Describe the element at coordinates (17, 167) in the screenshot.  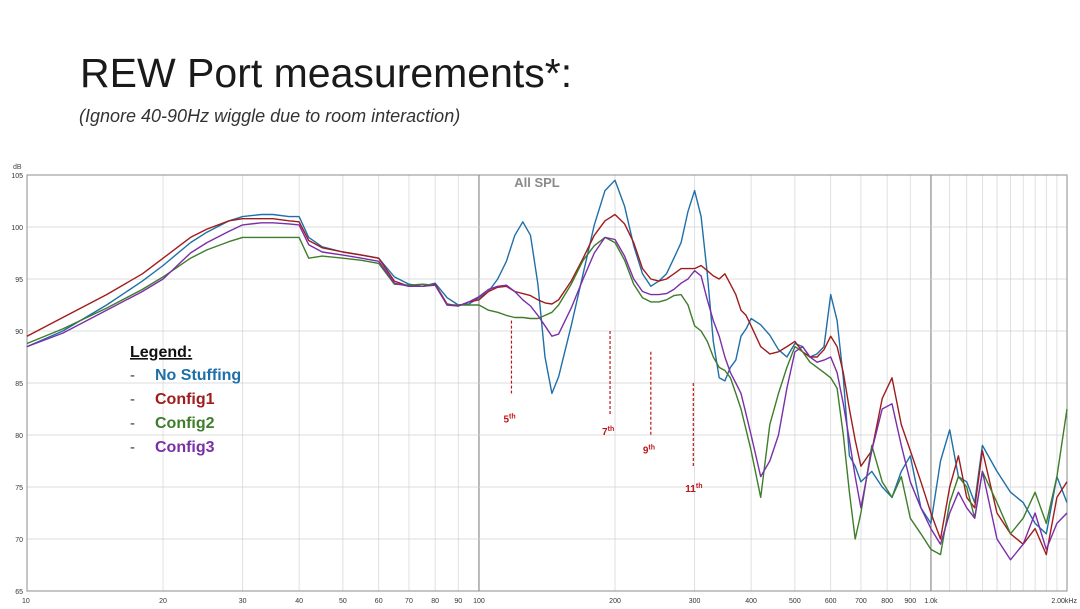
I see `y-axis-unit: dB` at that location.